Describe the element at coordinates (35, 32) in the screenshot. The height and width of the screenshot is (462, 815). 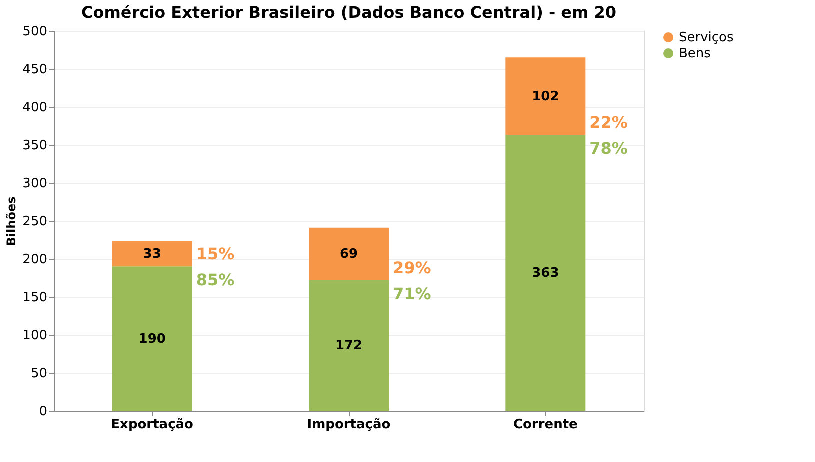
I see `y-tick-label: 500` at that location.